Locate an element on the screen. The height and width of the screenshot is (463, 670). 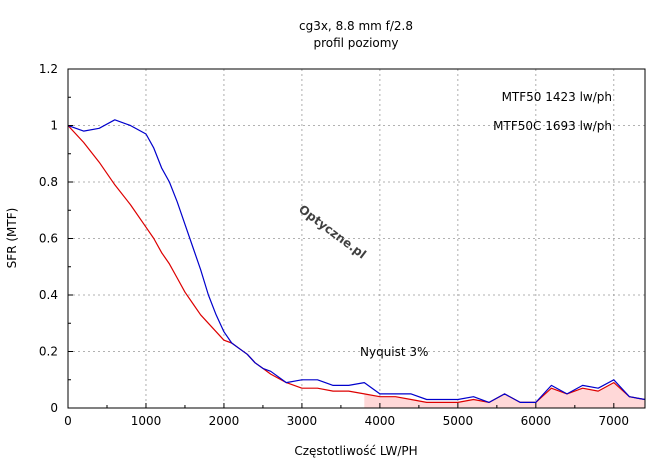
y-tick-label: 0.8 is located at coordinates (48, 182).